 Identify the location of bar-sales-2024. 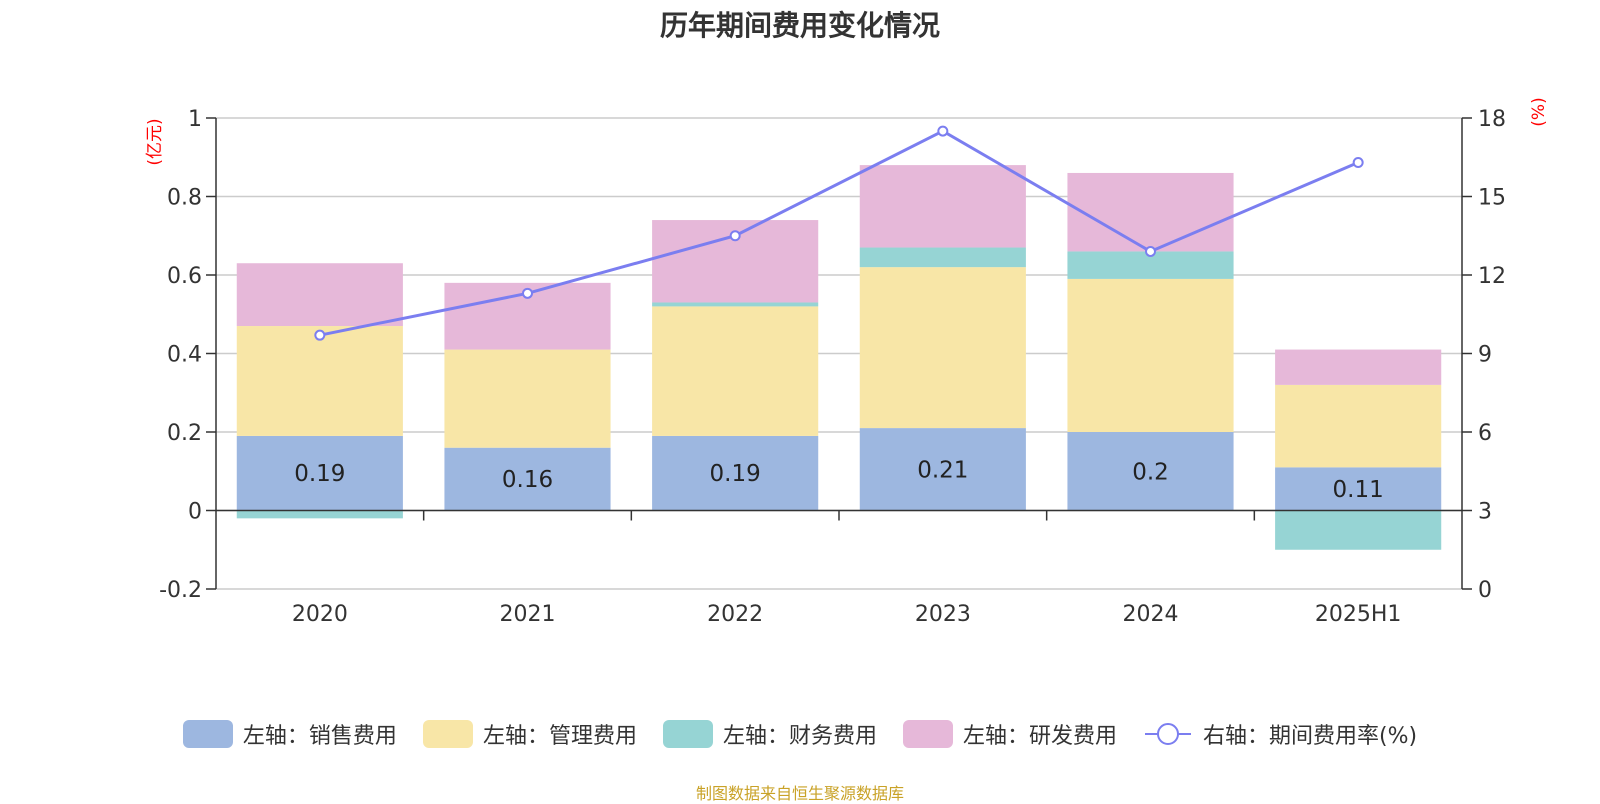
(1150, 471).